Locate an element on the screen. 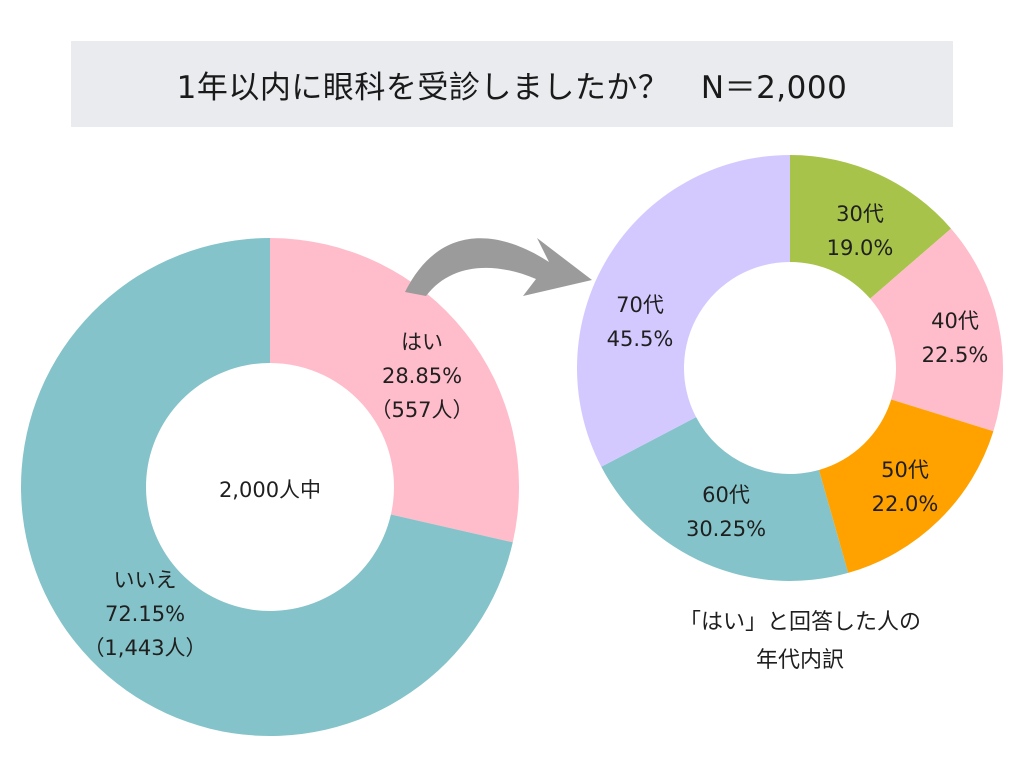 This screenshot has height=768, width=1024. left-donut-slice-1-label: いいえ is located at coordinates (145, 580).